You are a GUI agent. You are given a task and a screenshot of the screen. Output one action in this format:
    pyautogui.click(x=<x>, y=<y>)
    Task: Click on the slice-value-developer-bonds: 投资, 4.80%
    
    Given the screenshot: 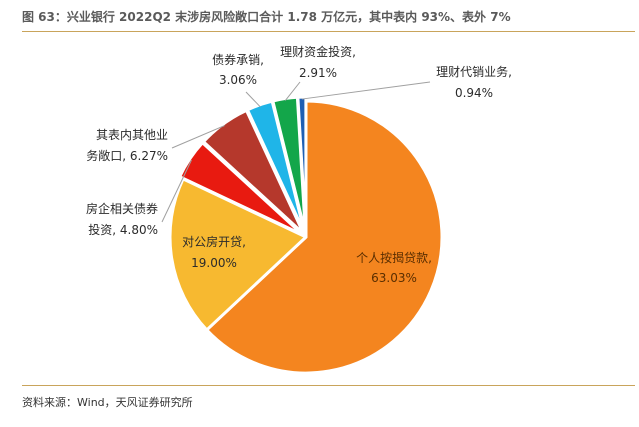 What is the action you would take?
    pyautogui.click(x=123, y=229)
    